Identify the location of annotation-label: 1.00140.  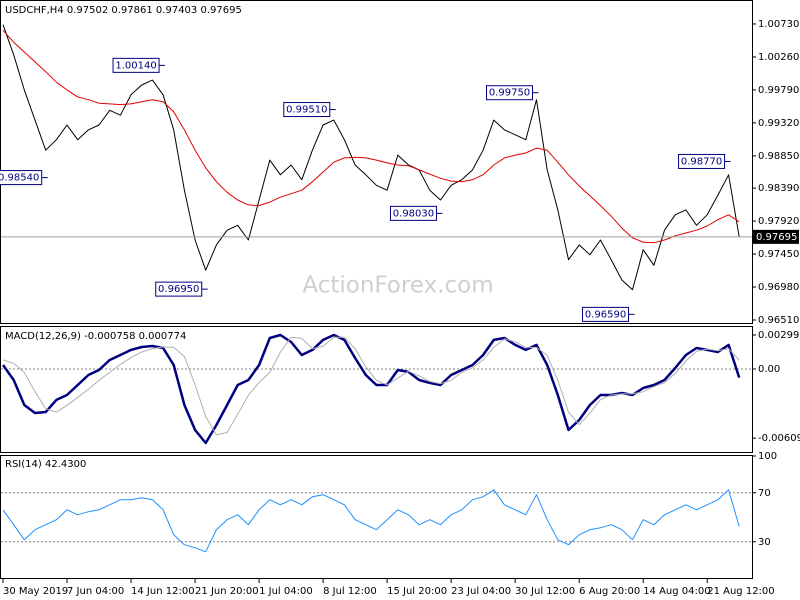
(135, 65).